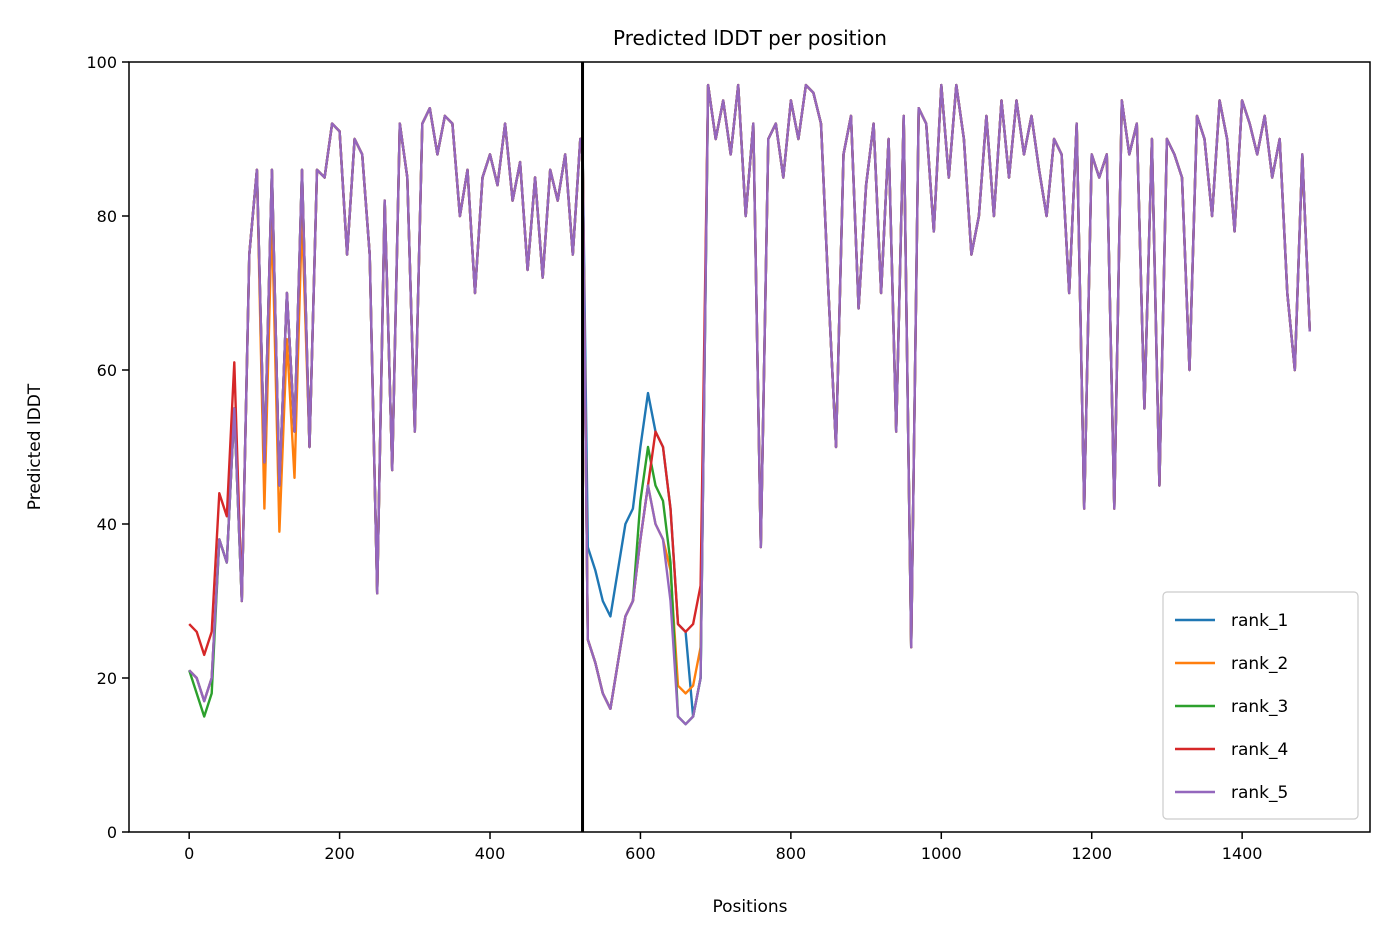  Describe the element at coordinates (791, 853) in the screenshot. I see `x-tick-label: 800` at that location.